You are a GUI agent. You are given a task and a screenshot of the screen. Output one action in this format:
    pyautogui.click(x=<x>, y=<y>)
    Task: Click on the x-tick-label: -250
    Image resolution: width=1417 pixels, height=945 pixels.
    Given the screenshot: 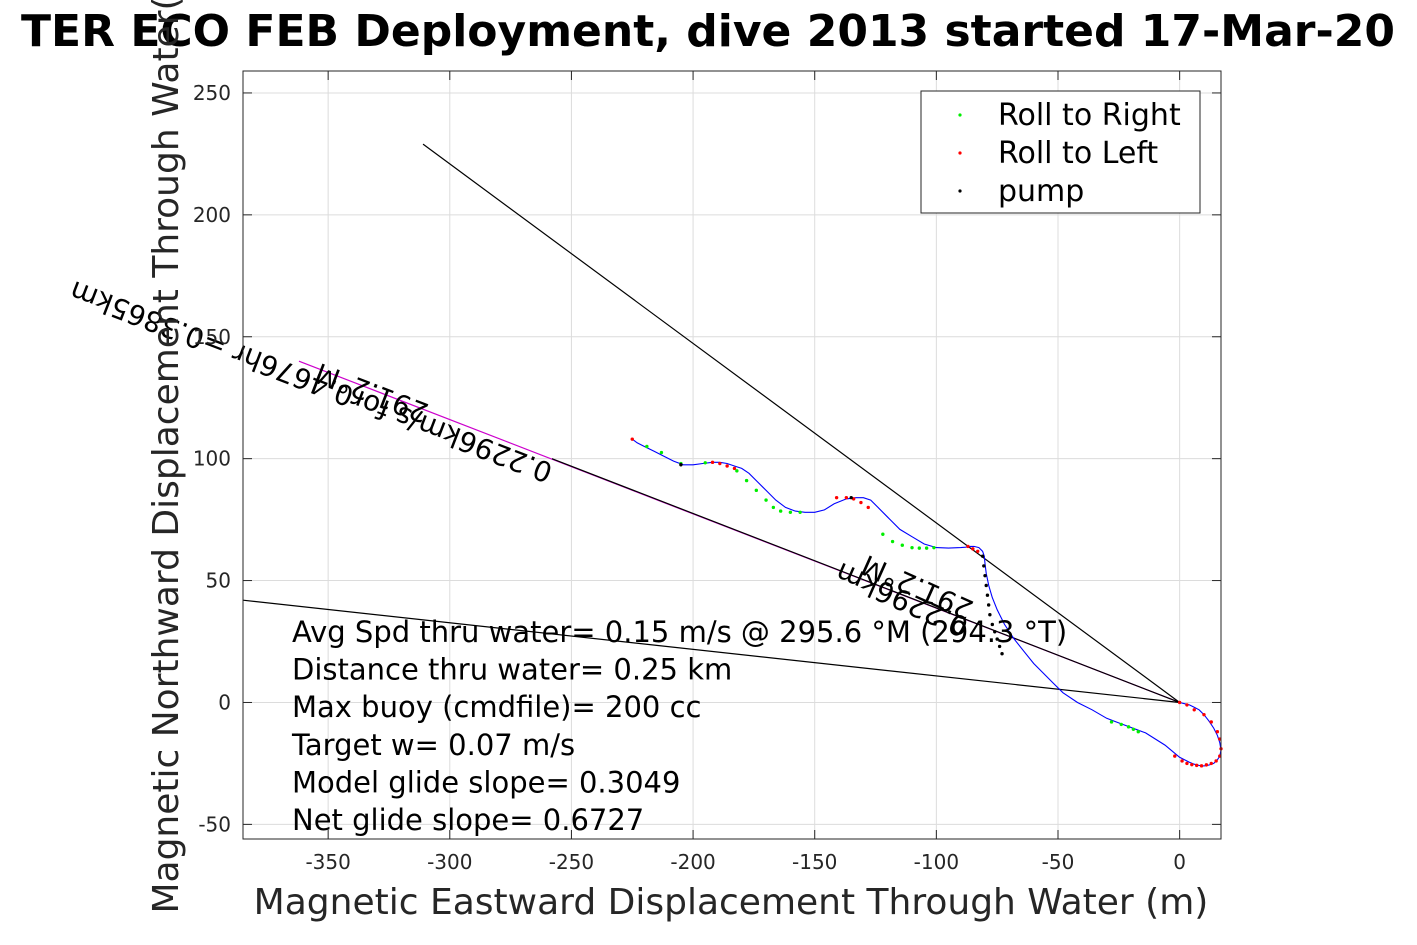 What is the action you would take?
    pyautogui.click(x=571, y=862)
    